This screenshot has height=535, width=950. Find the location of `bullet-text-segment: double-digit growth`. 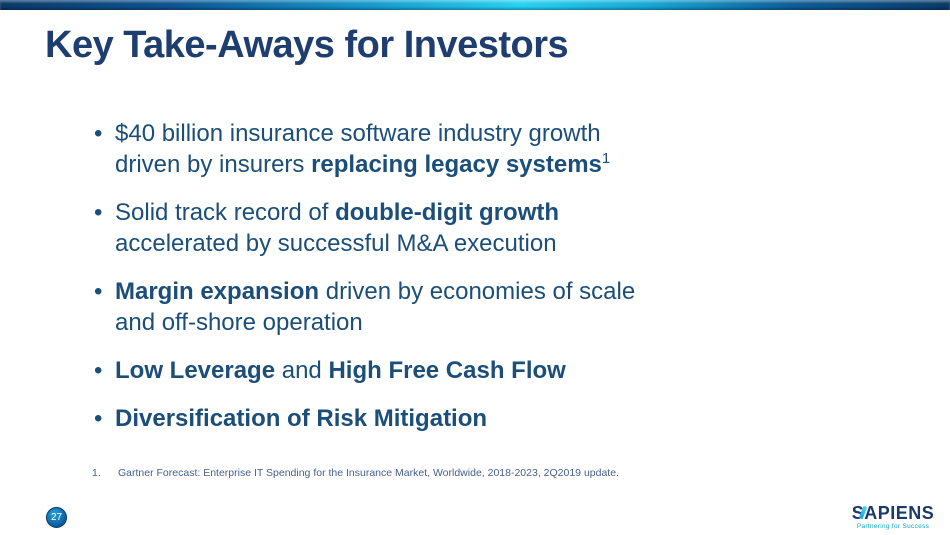

bullet-text-segment: double-digit growth is located at coordinates (447, 212).